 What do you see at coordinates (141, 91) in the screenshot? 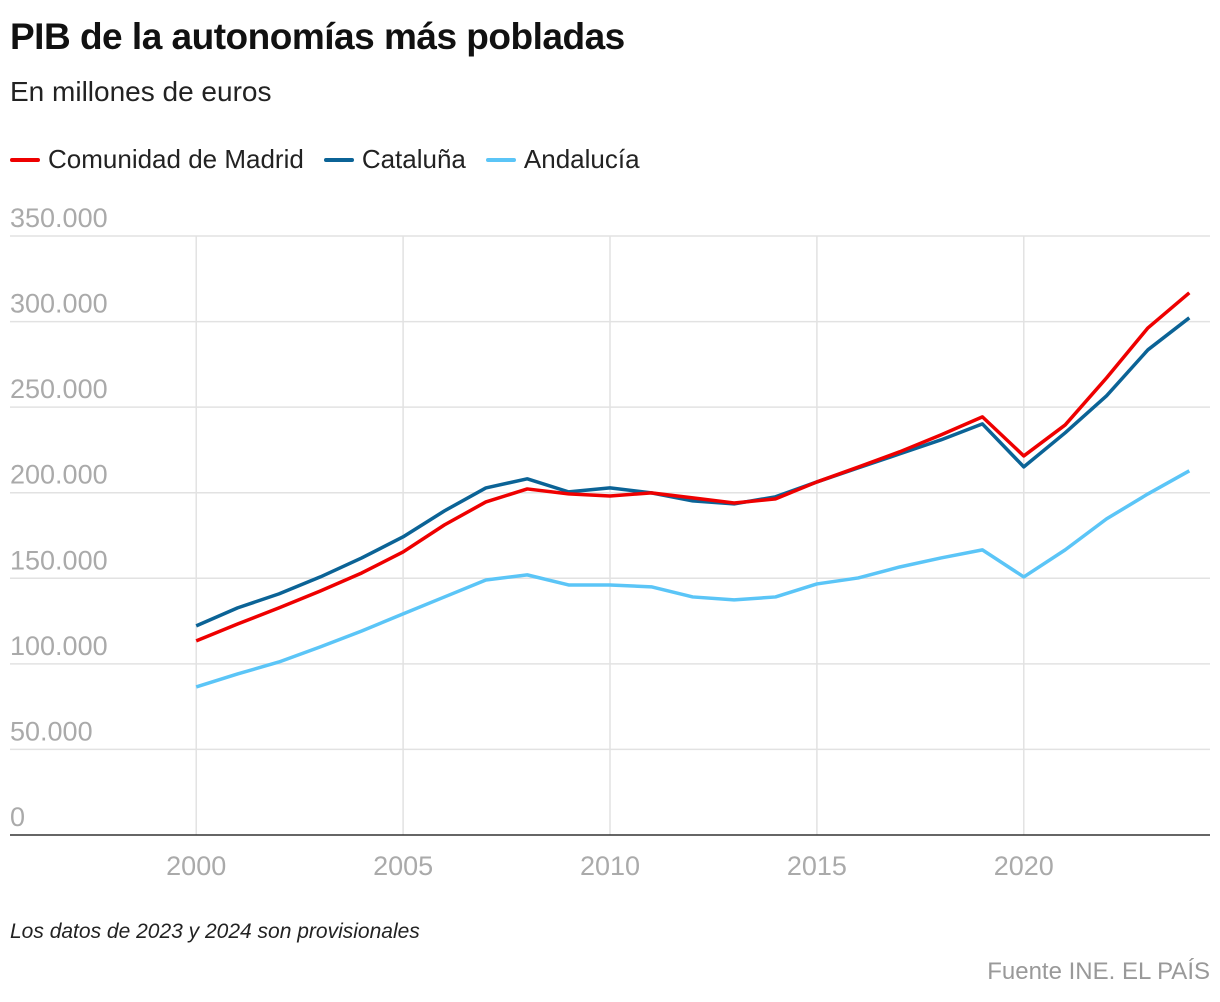
I see `chart-subtitle: En millones de euros` at bounding box center [141, 91].